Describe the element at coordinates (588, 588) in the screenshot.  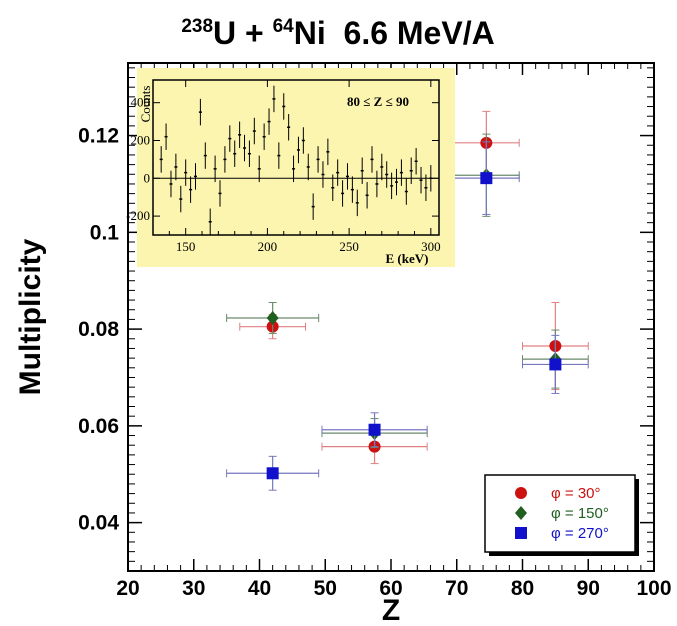
I see `x-tick-label: 90` at that location.